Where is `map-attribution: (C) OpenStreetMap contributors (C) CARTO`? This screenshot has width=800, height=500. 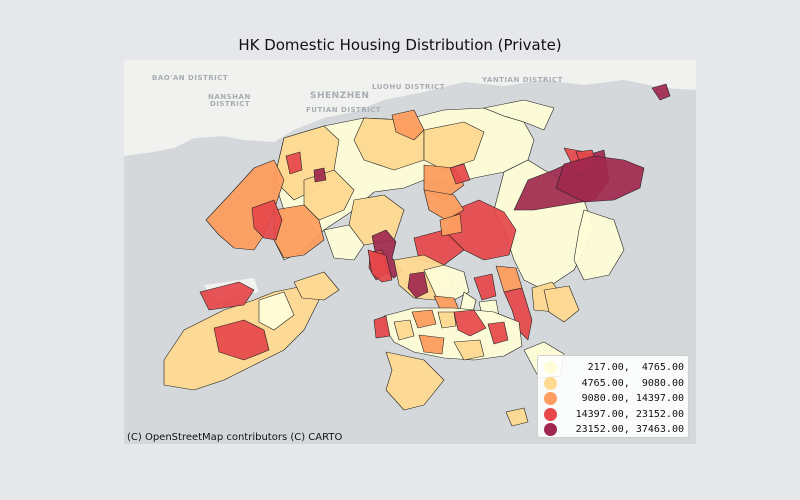 map-attribution: (C) OpenStreetMap contributors (C) CARTO is located at coordinates (235, 437).